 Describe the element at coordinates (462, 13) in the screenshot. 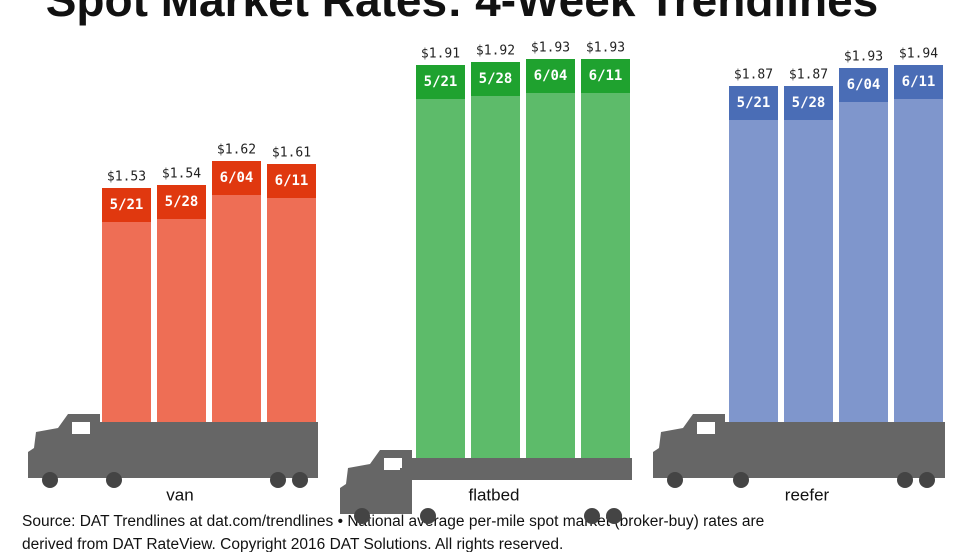

I see `page-title: Spot Market Rates: 4-Week Trendlines` at that location.